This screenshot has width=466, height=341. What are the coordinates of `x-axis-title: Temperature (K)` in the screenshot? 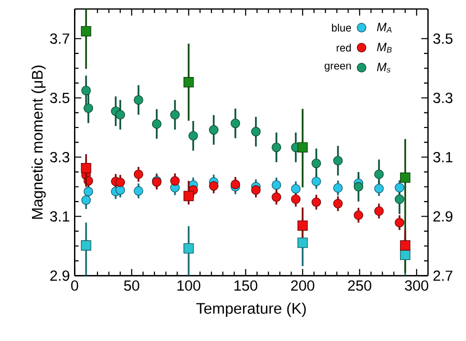 It's located at (251, 309).